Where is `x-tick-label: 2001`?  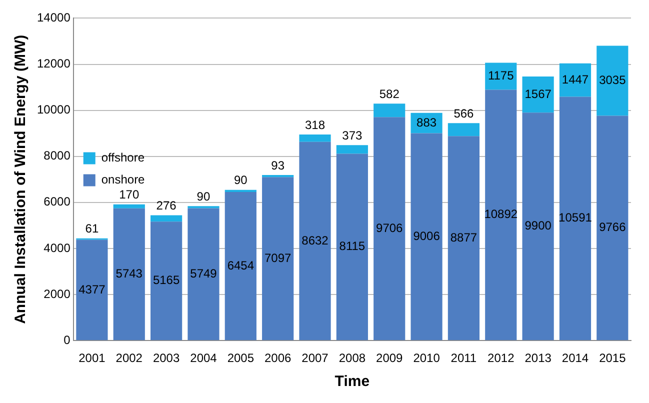 x-tick-label: 2001 is located at coordinates (92, 358).